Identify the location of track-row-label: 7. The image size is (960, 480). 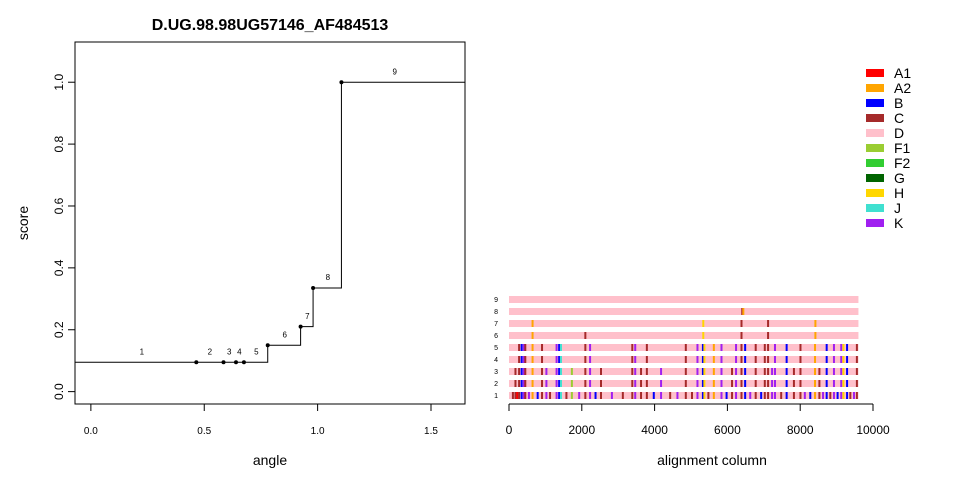
(496, 324).